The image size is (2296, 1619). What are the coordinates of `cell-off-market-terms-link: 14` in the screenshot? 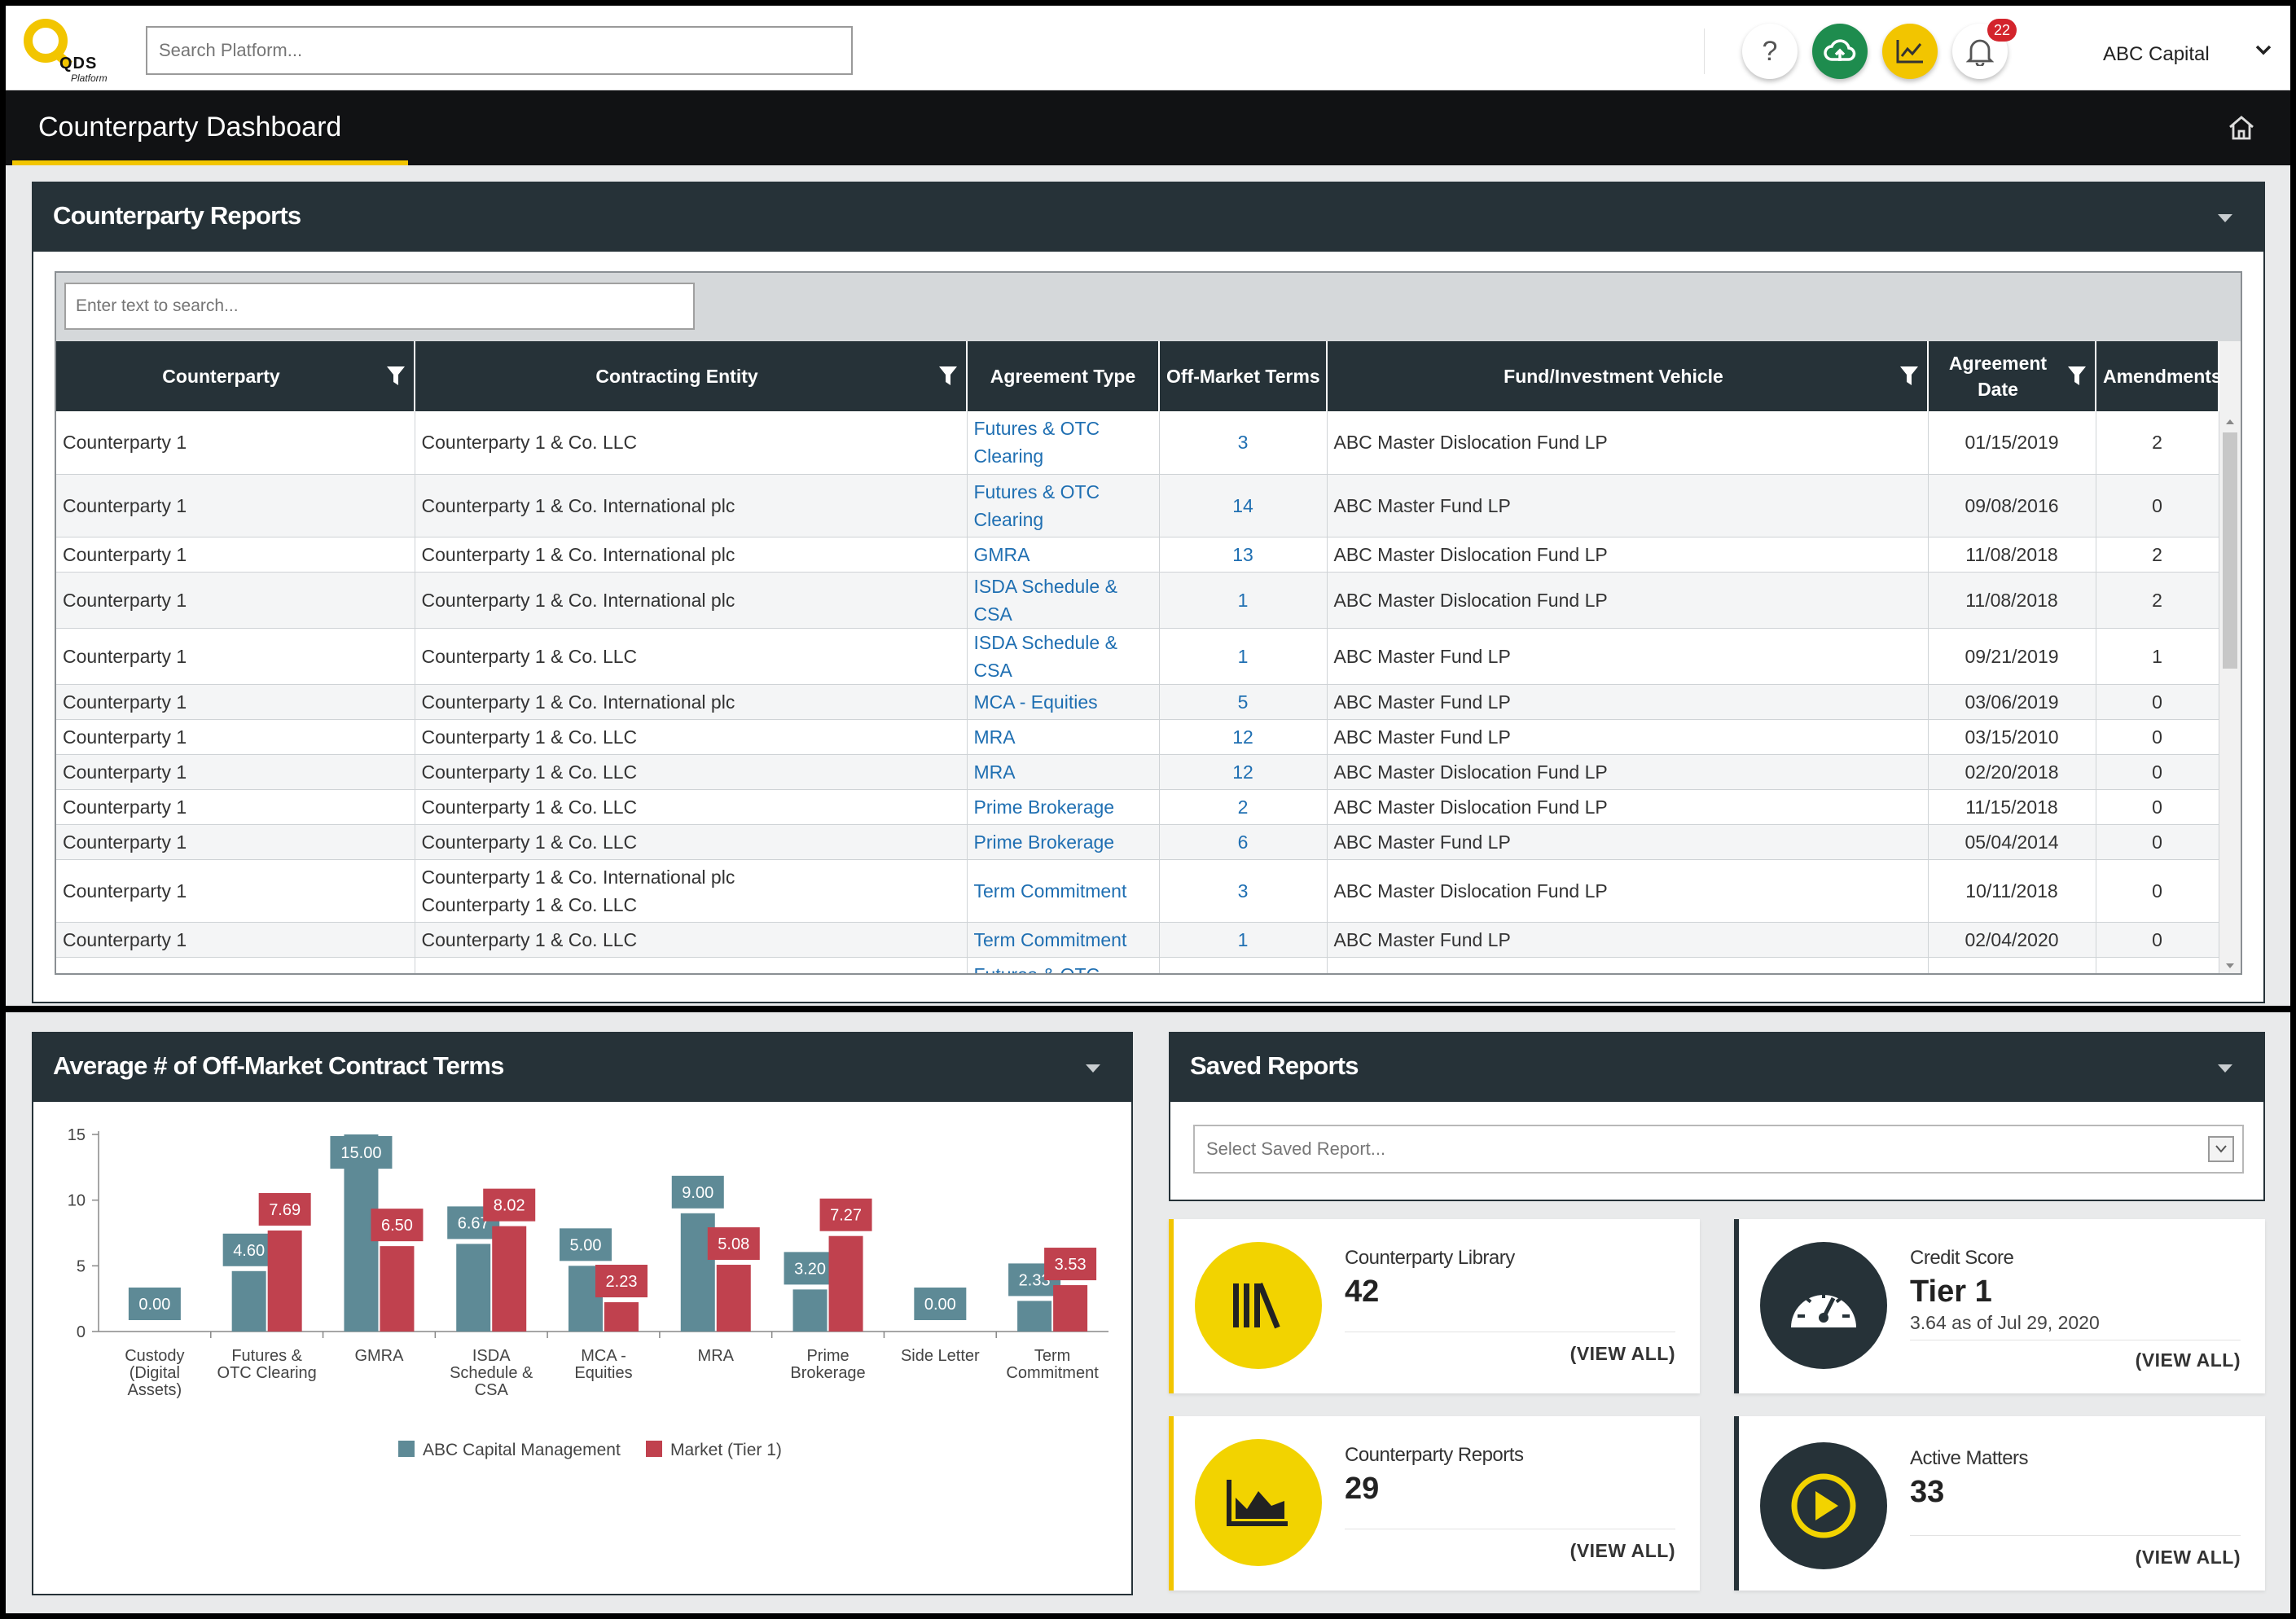 It's located at (1243, 505).